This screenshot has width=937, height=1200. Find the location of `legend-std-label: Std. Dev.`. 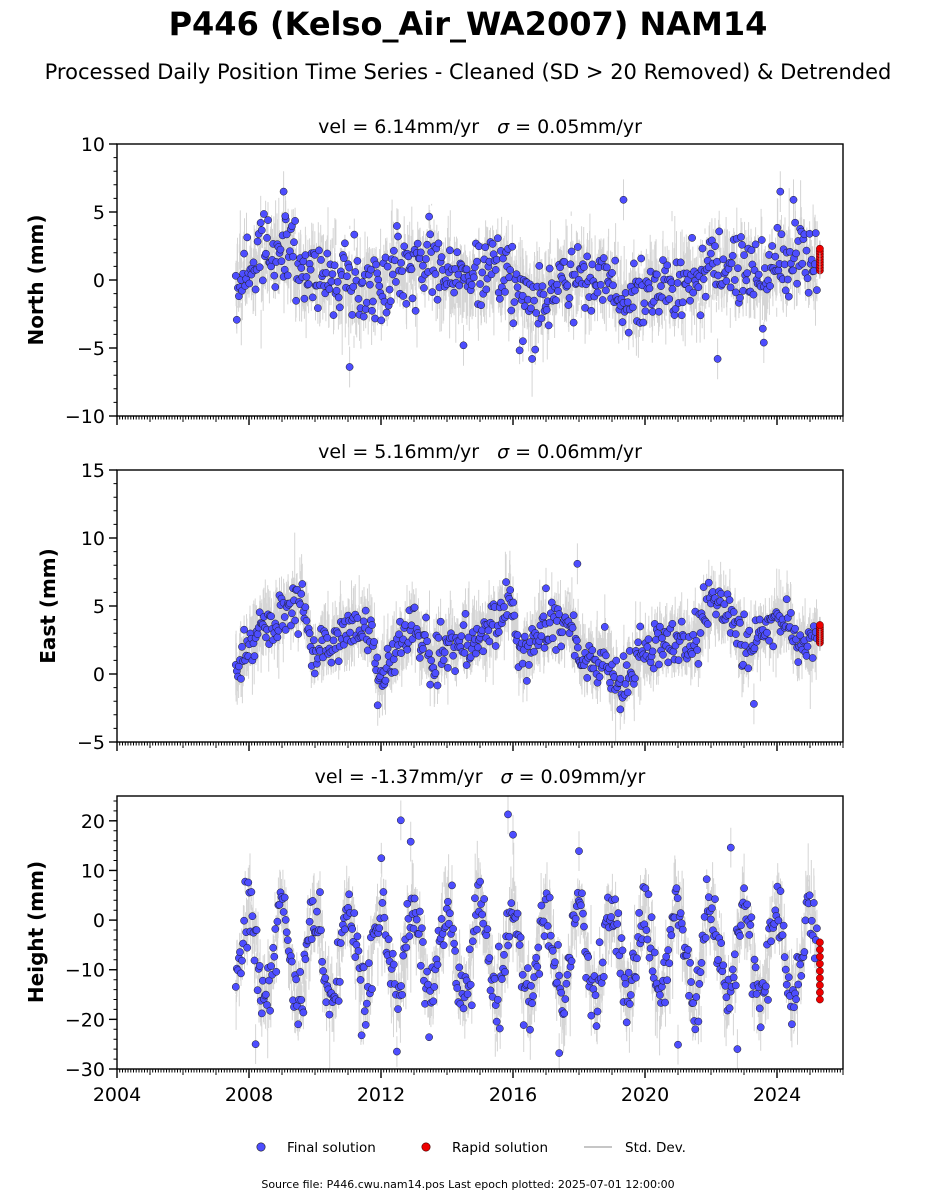

legend-std-label: Std. Dev. is located at coordinates (655, 1148).